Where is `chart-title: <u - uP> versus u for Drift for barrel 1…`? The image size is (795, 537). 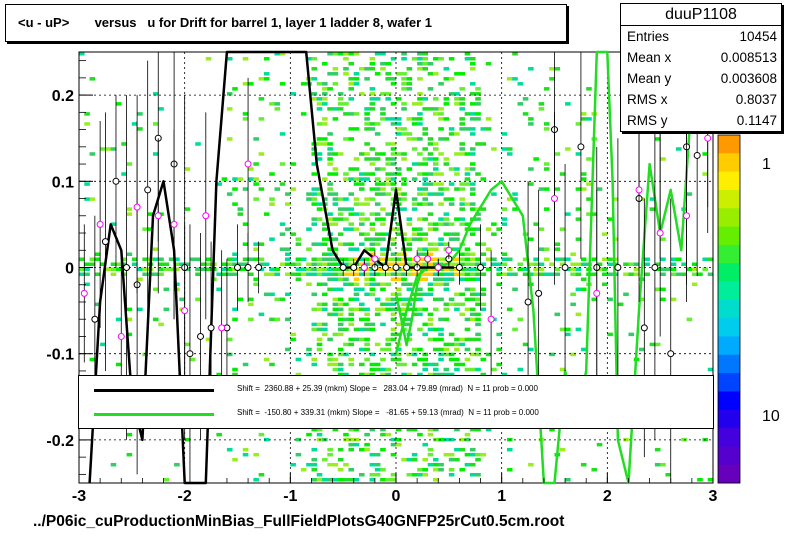 chart-title: <u - uP> versus u for Drift for barrel 1… is located at coordinates (225, 22).